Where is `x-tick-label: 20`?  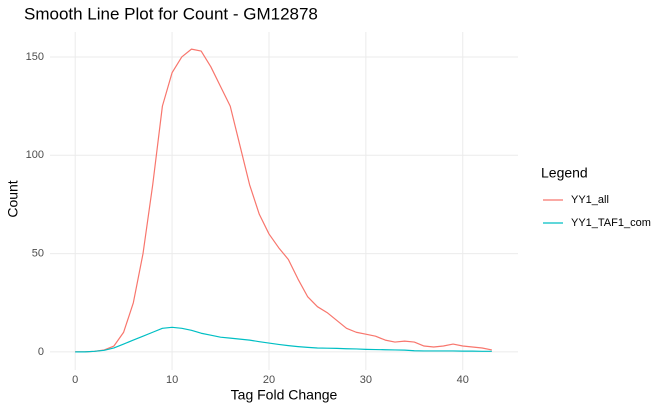
x-tick-label: 20 is located at coordinates (269, 380).